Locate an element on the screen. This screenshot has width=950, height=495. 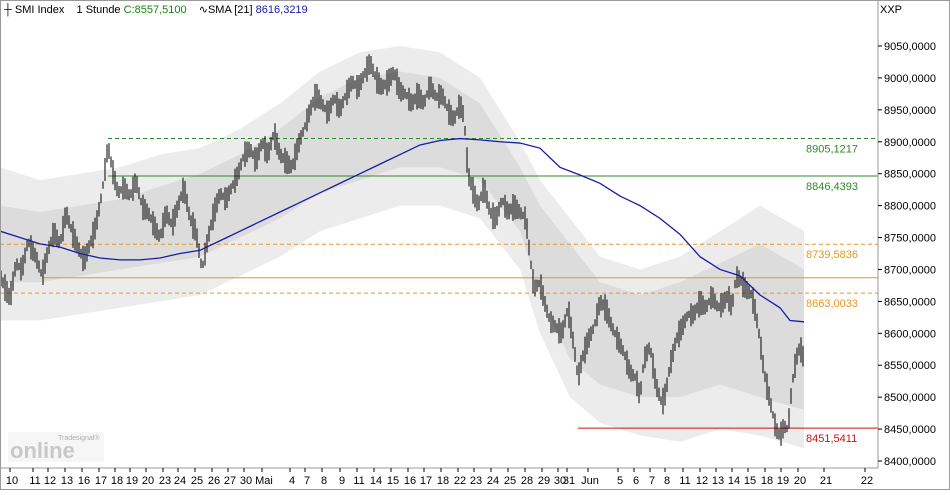
y-tick-label-10: 8900,0000 is located at coordinates (910, 143).